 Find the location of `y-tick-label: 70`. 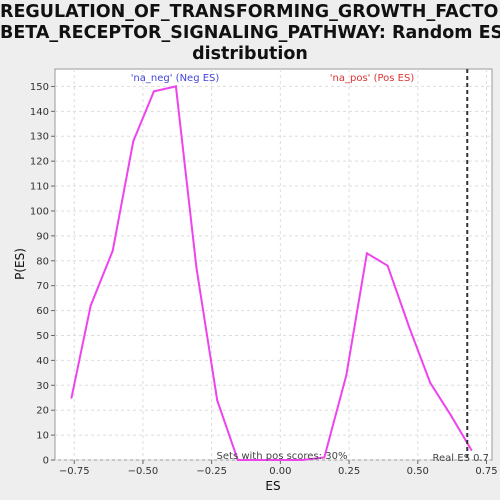

y-tick-label: 70 is located at coordinates (42, 286).